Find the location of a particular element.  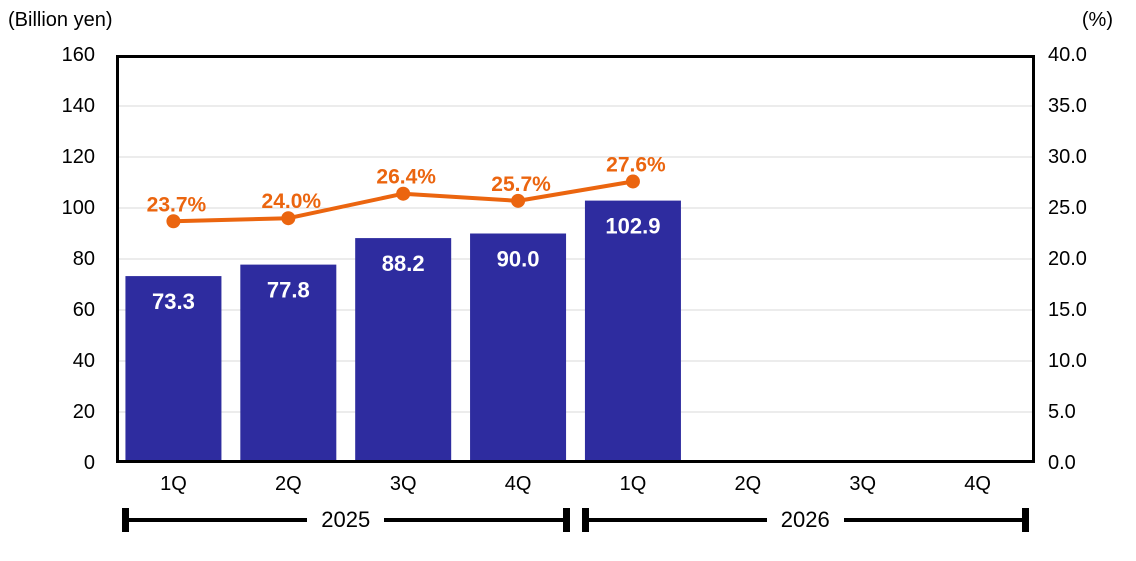

left-axis-tick: 120 is located at coordinates (78, 157).